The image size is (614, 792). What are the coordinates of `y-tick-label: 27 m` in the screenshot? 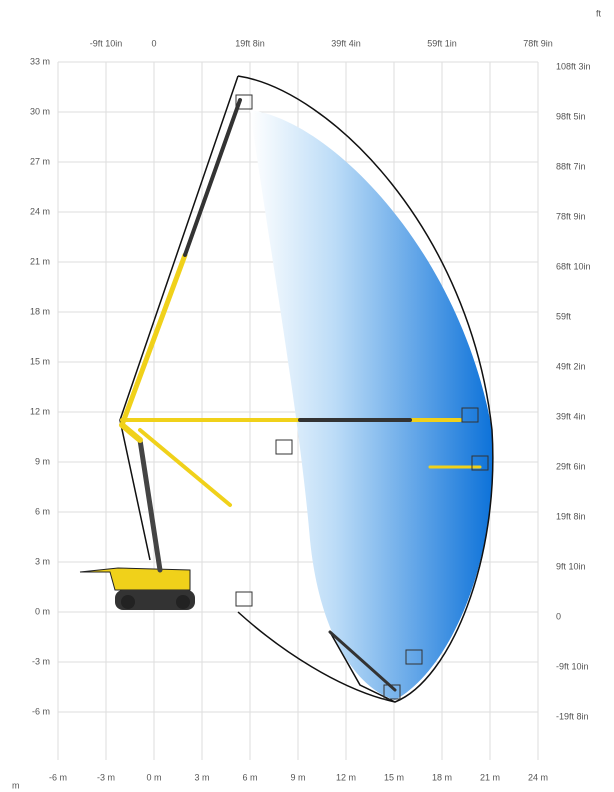 It's located at (40, 161).